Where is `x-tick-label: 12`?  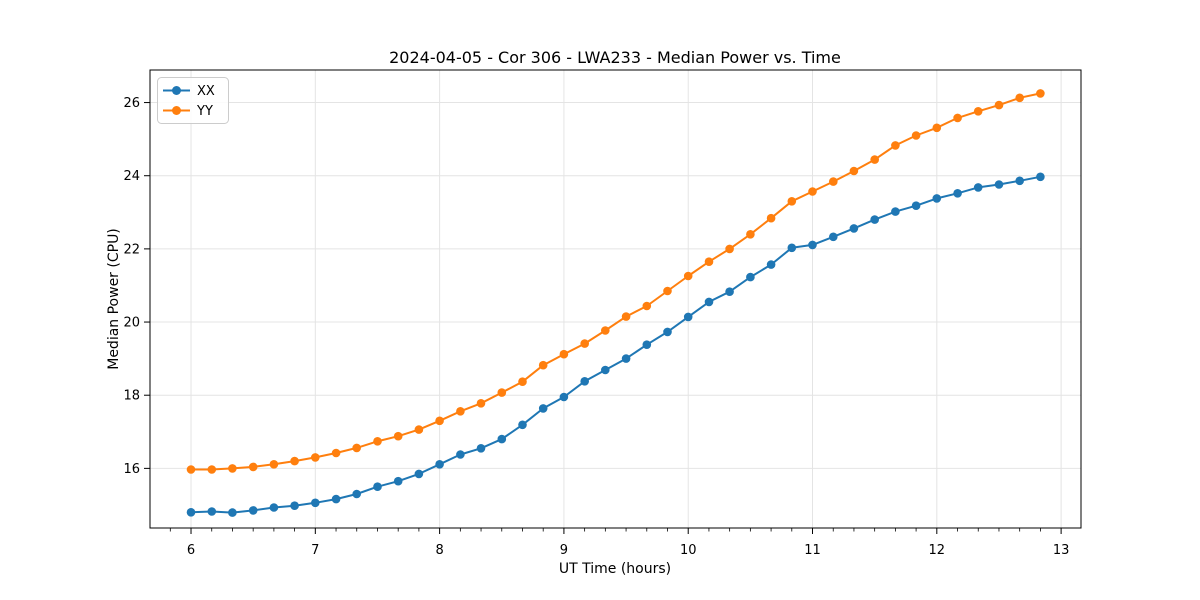
x-tick-label: 12 is located at coordinates (937, 550).